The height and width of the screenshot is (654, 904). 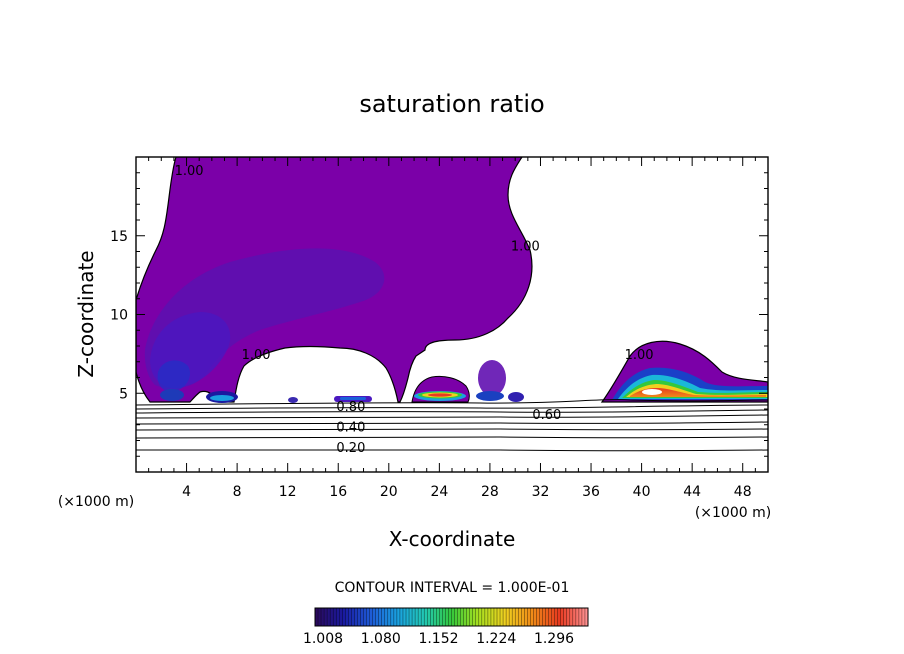 I want to click on contour-label: 0.60, so click(x=546, y=415).